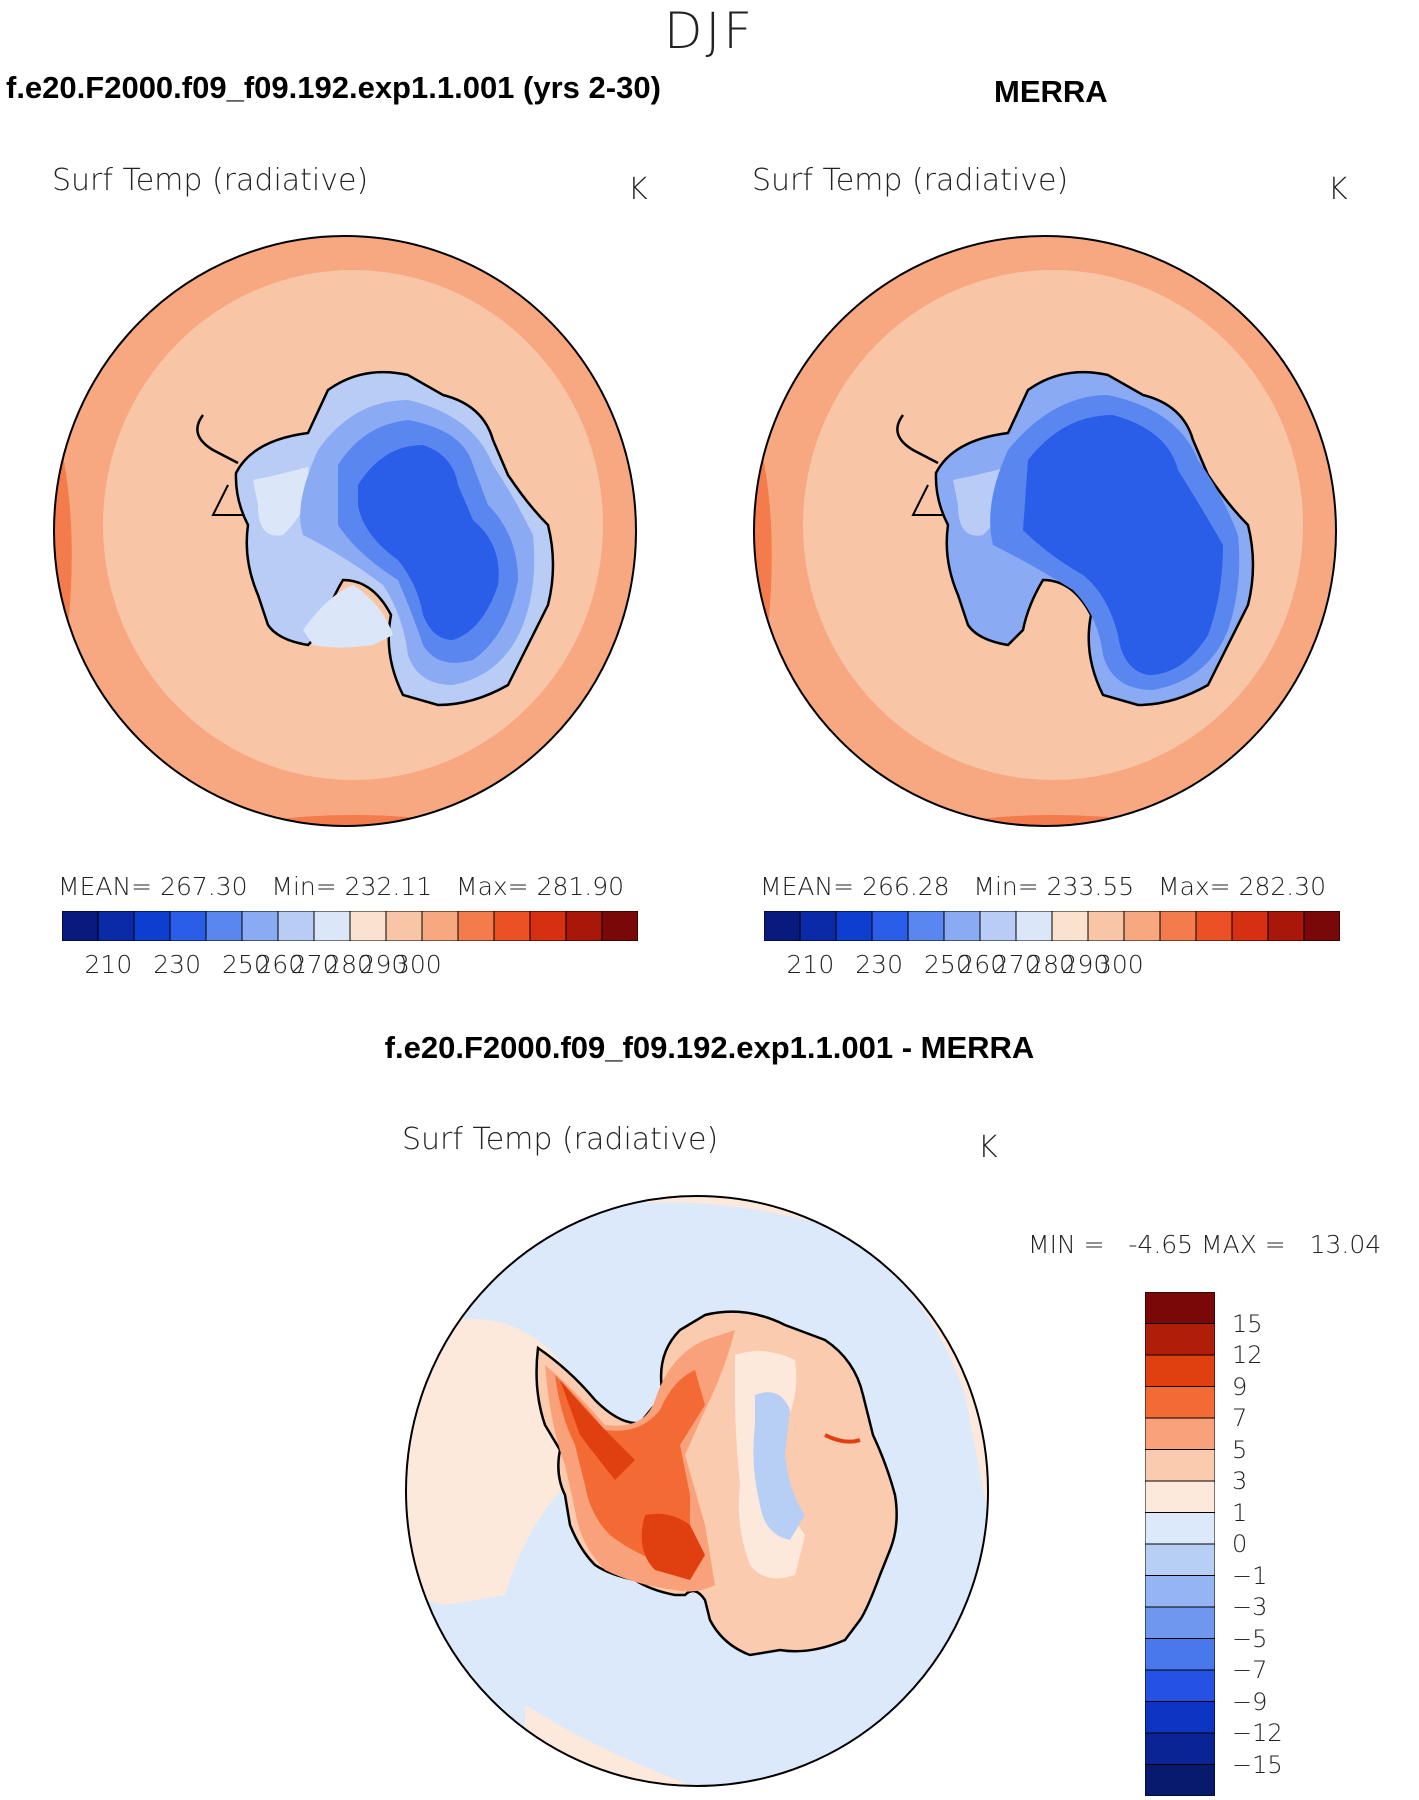  I want to click on colorbar-tick-label: 12, so click(1247, 1355).